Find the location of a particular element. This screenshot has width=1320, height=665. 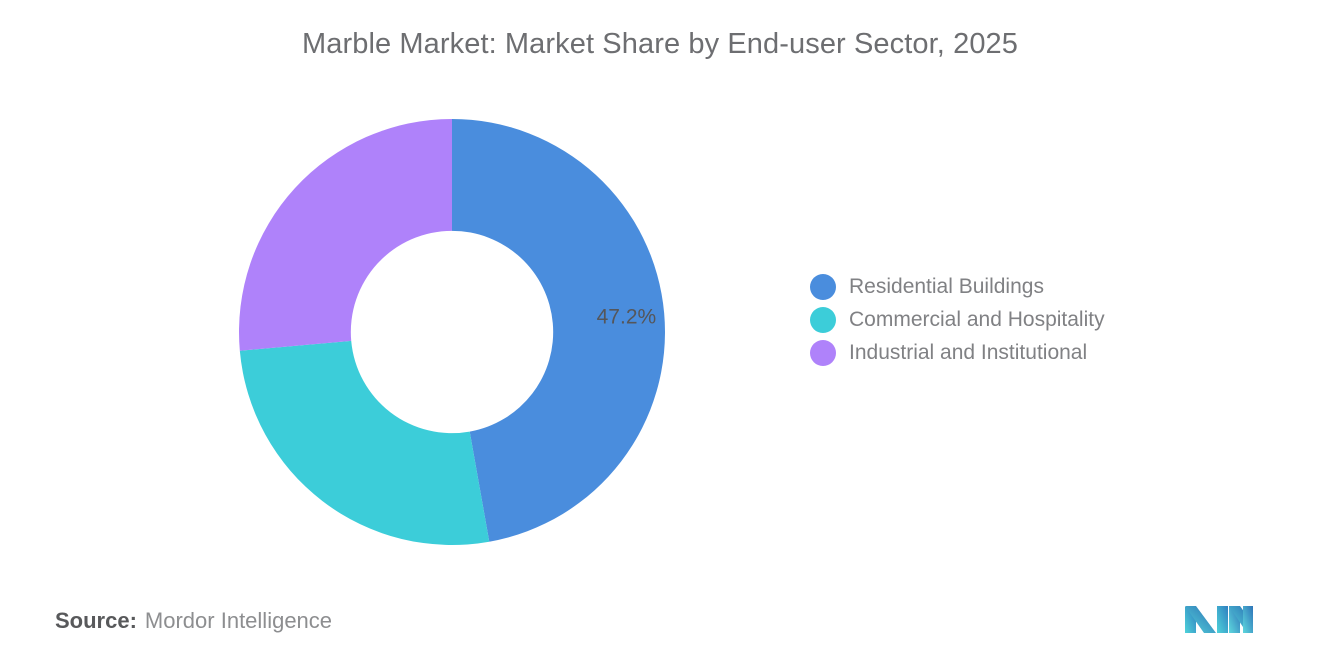

legend-label-industrial-and-institutional: Industrial and Institutional is located at coordinates (968, 352).